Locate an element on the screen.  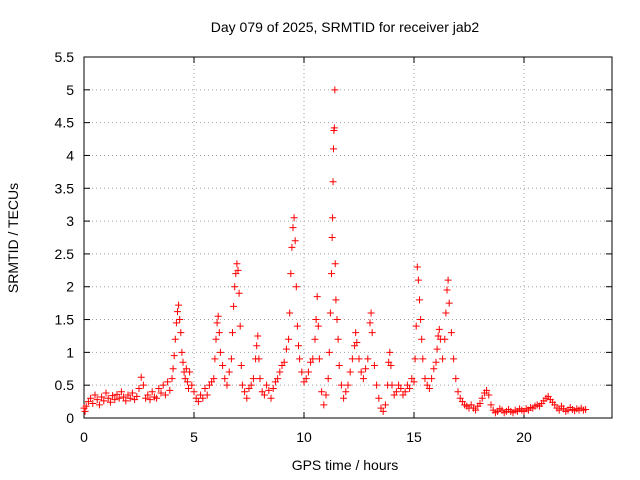
x-tick-label: 20 is located at coordinates (524, 437).